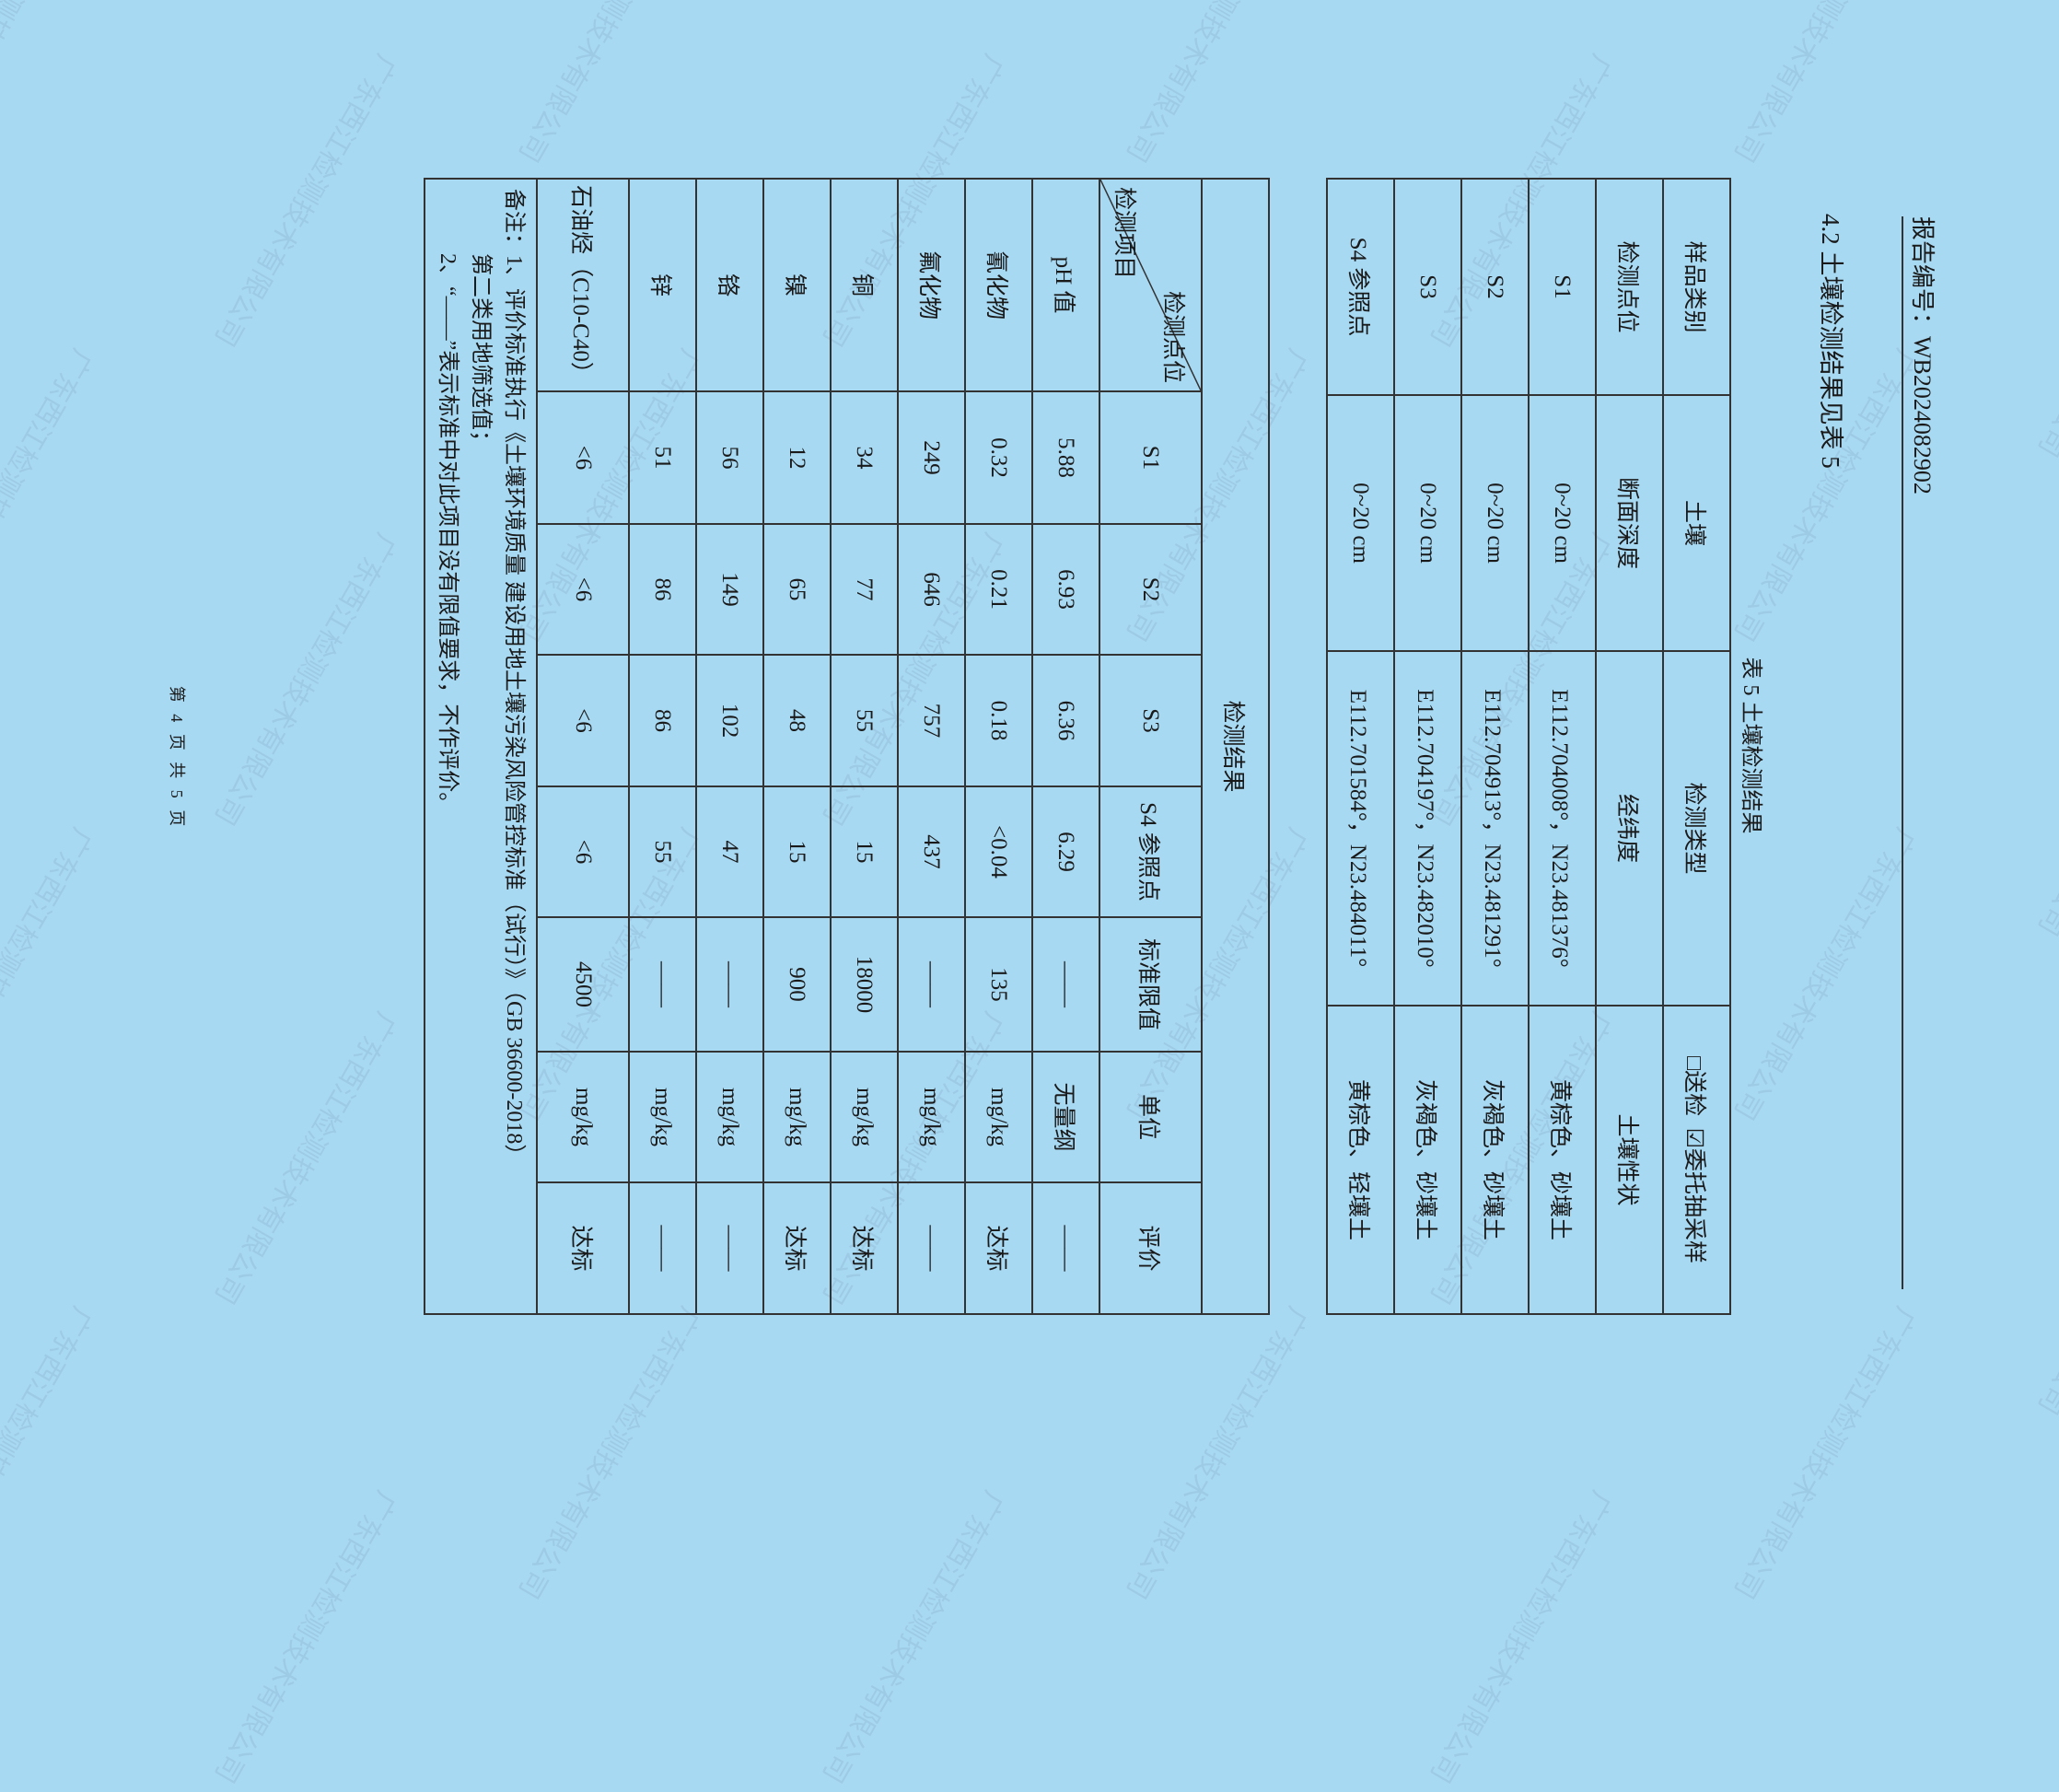  Describe the element at coordinates (865, 851) in the screenshot. I see `table-cell: 15` at that location.